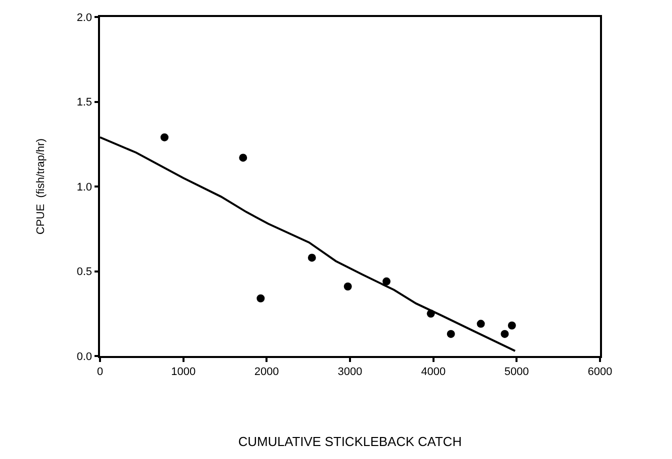 The height and width of the screenshot is (459, 672). What do you see at coordinates (100, 372) in the screenshot?
I see `x-tick-label: 0` at bounding box center [100, 372].